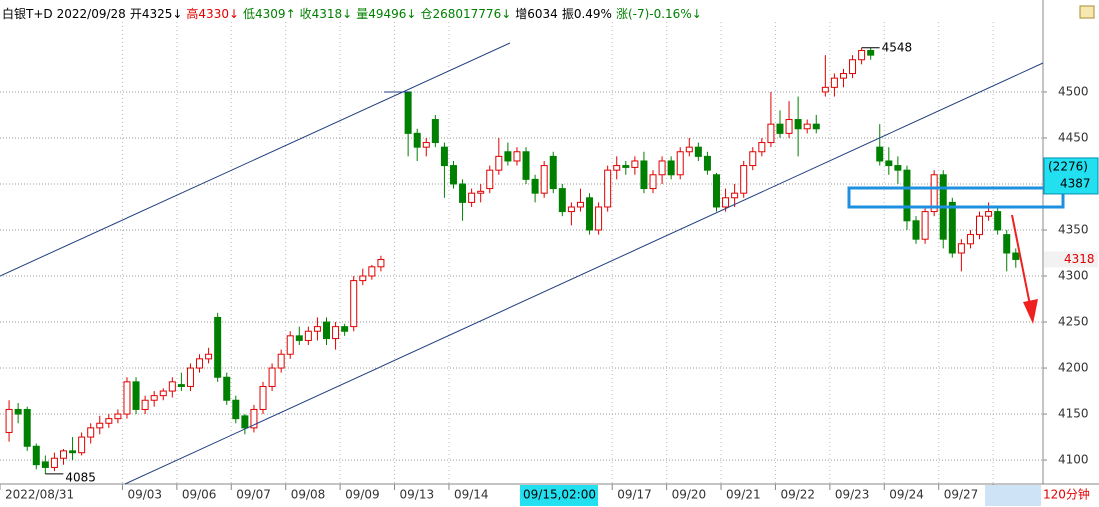  What do you see at coordinates (199, 495) in the screenshot?
I see `x-tick-label: 09/06` at bounding box center [199, 495].